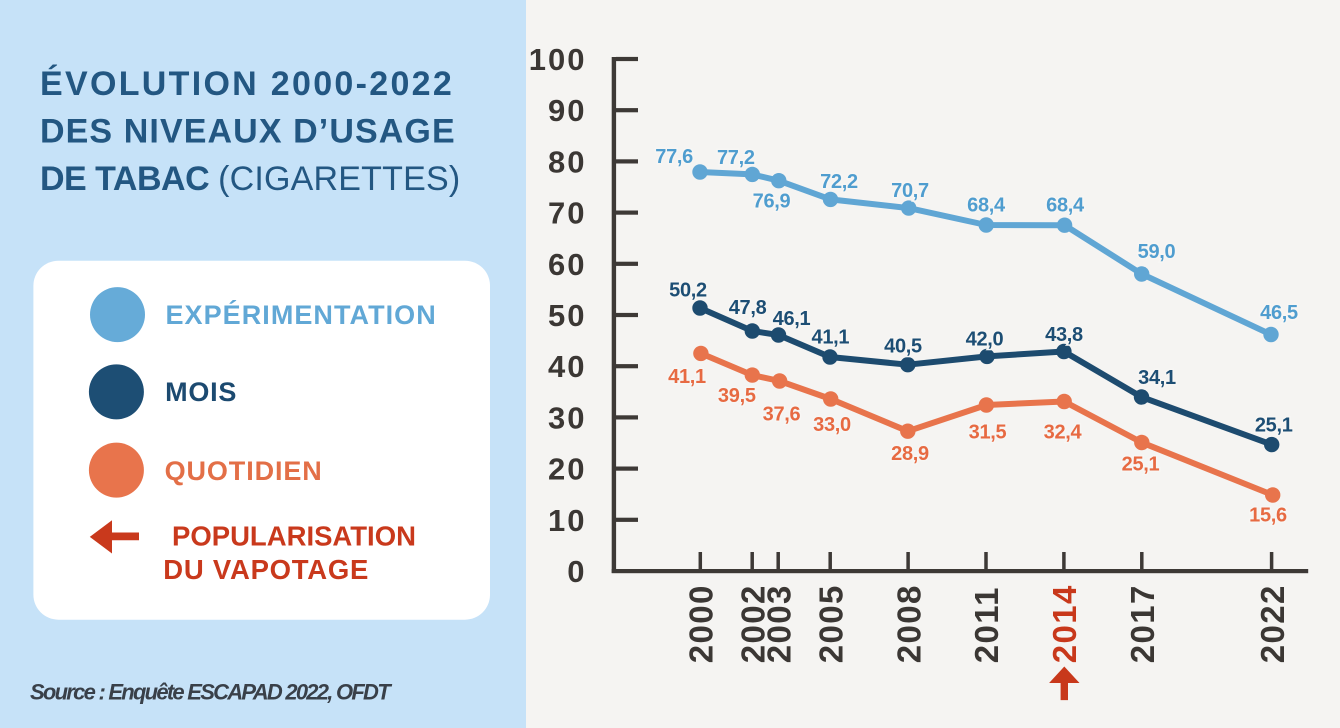  Describe the element at coordinates (1157, 252) in the screenshot. I see `svg-text: 59,0` at that location.